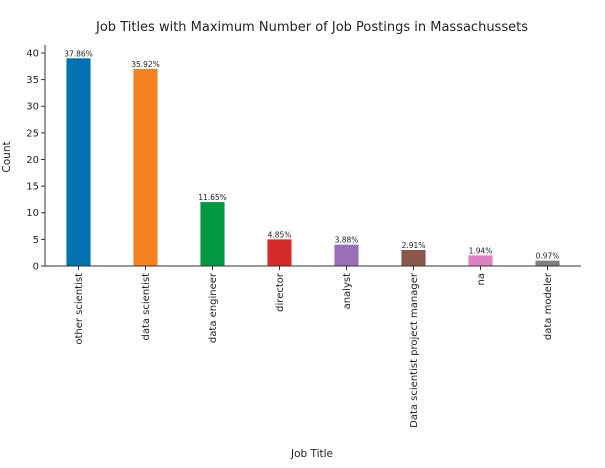  What do you see at coordinates (346, 255) in the screenshot?
I see `bar-analyst` at bounding box center [346, 255].